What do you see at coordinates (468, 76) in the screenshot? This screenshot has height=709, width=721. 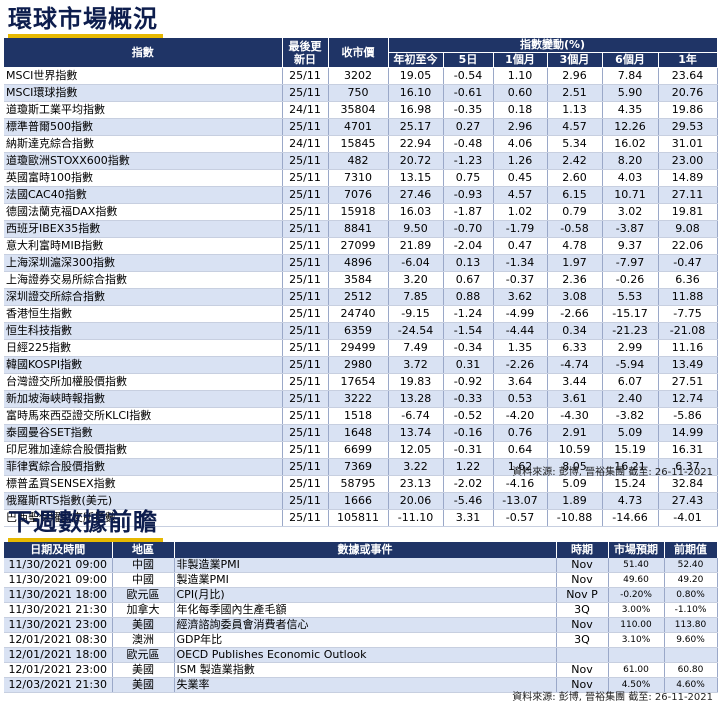 I see `value-cell: -0.54` at bounding box center [468, 76].